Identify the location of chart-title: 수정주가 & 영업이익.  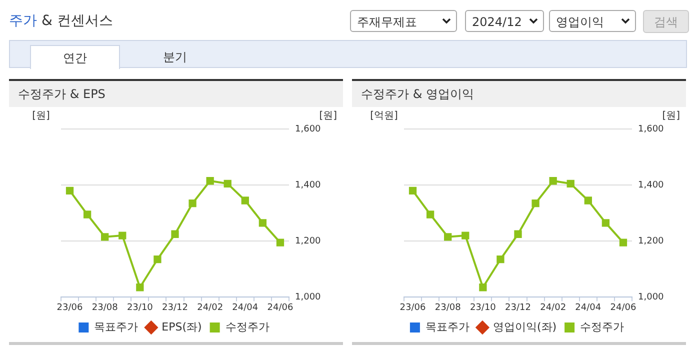
(519, 94).